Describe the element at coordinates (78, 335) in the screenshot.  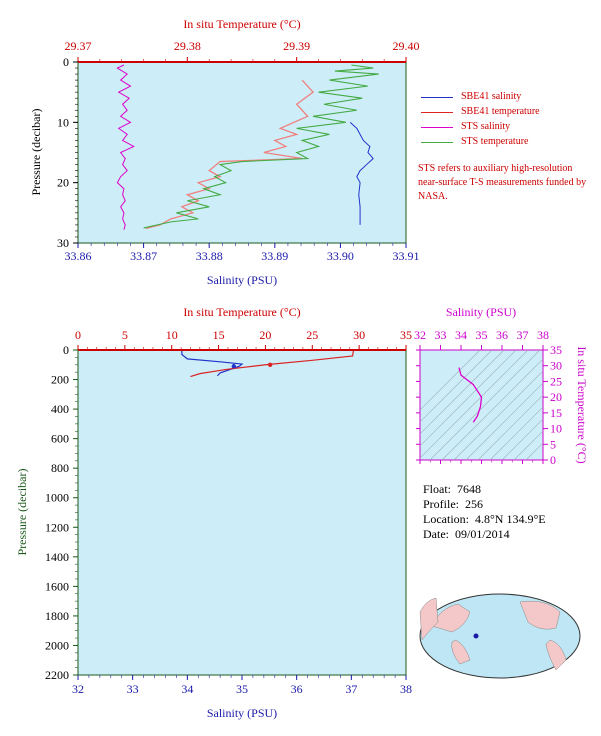
I see `temp-tick-label: 0` at that location.